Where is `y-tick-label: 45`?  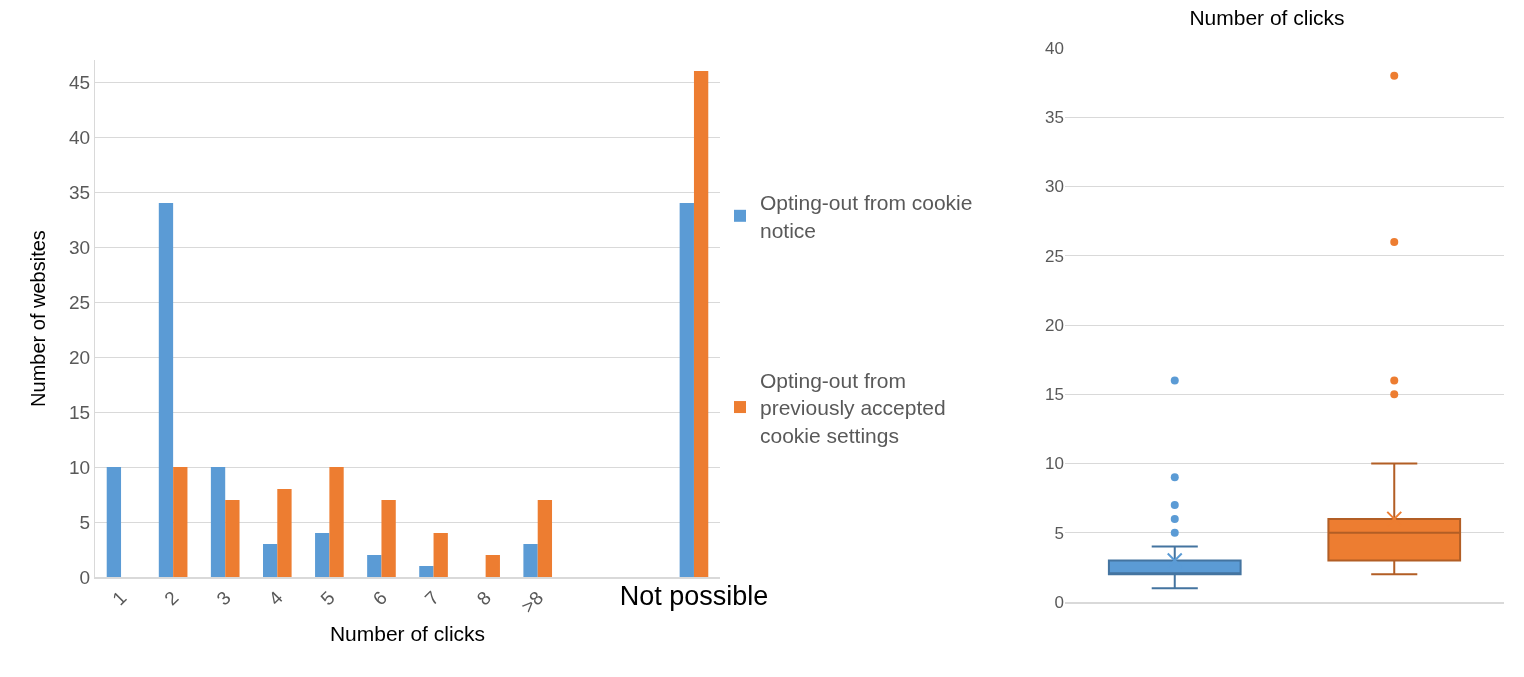
y-tick-label: 45 is located at coordinates (80, 82).